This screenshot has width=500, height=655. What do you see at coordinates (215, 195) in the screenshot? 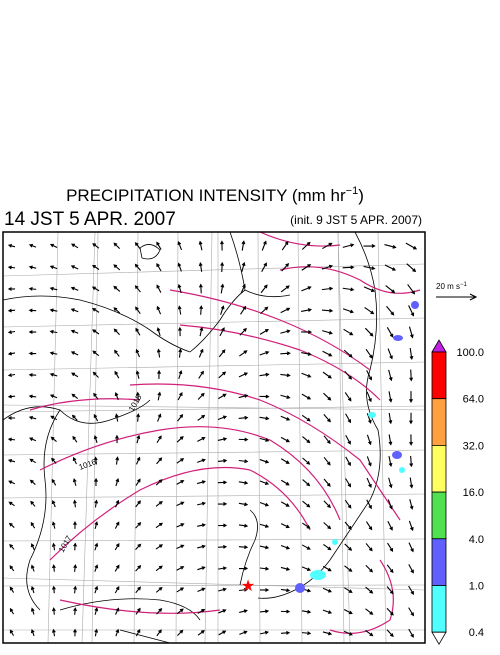
I see `title: PRECIPITATION INTENSITY (mm hr−1)` at bounding box center [215, 195].